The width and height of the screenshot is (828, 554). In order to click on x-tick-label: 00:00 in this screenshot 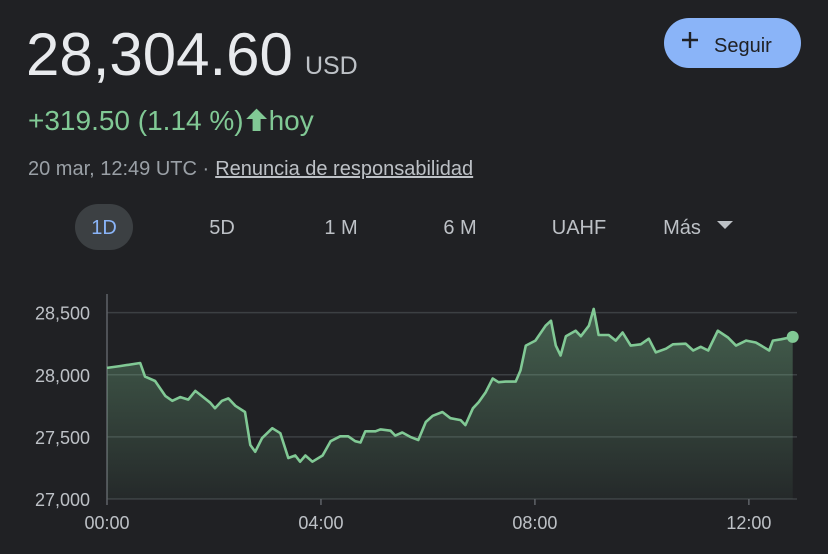, I will do `click(106, 523)`.